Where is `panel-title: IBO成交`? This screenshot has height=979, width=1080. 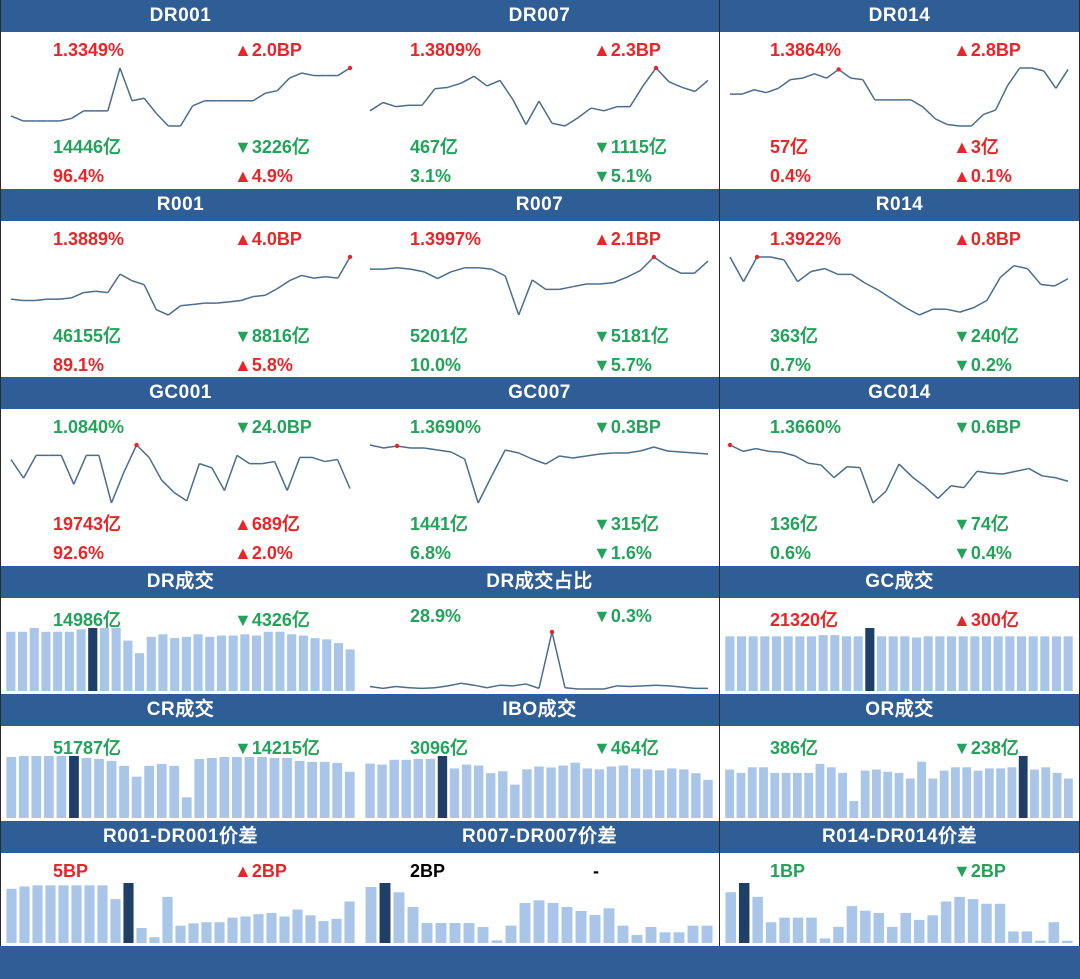 panel-title: IBO成交 is located at coordinates (539, 710).